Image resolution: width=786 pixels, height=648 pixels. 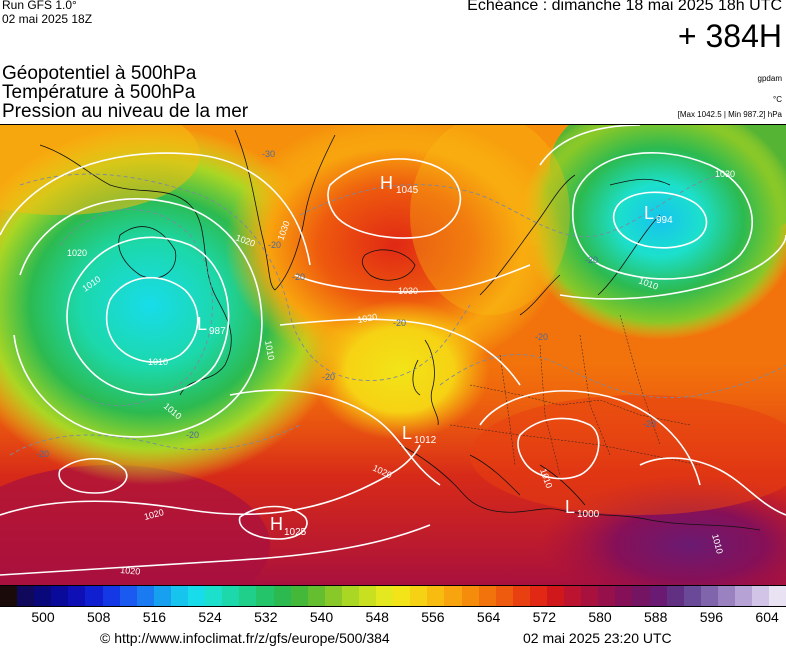 What do you see at coordinates (266, 617) in the screenshot?
I see `color-scale-tick: 532` at bounding box center [266, 617].